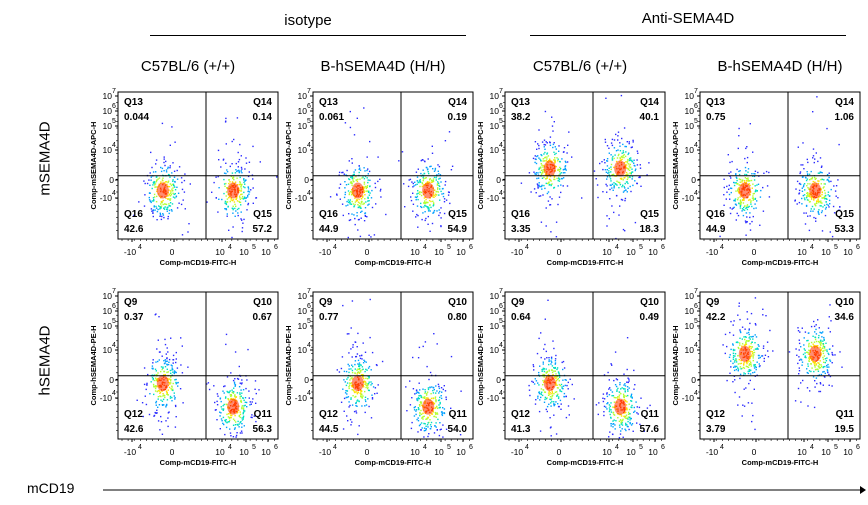  What do you see at coordinates (650, 317) in the screenshot?
I see `quadrant-percent: 0.49` at bounding box center [650, 317].